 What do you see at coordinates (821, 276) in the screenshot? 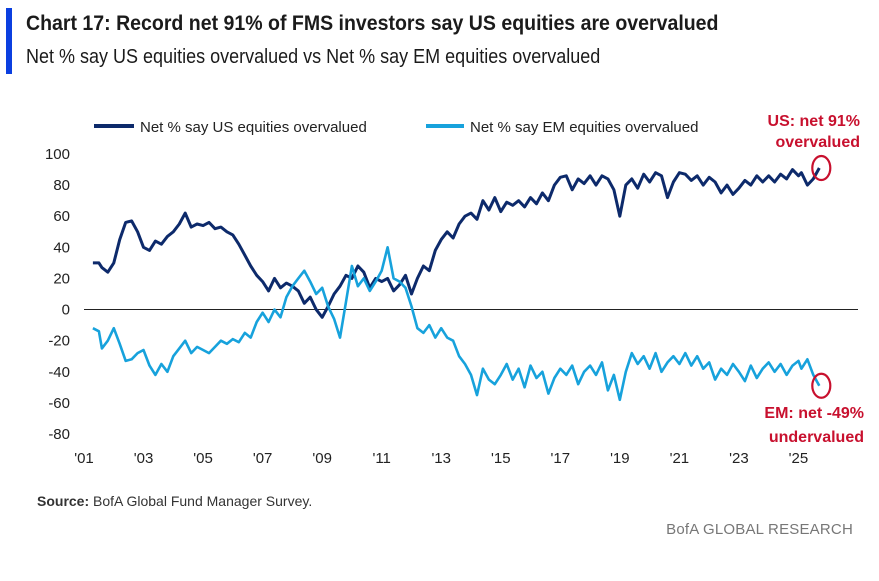
I see `annotation-markers` at bounding box center [821, 276].